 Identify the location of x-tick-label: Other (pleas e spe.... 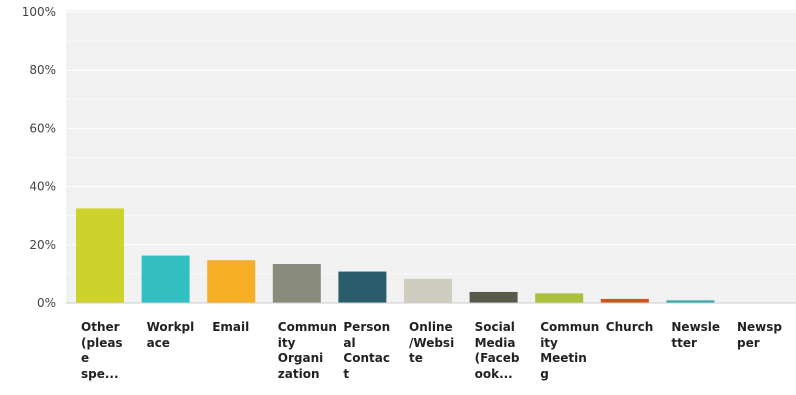
(102, 350).